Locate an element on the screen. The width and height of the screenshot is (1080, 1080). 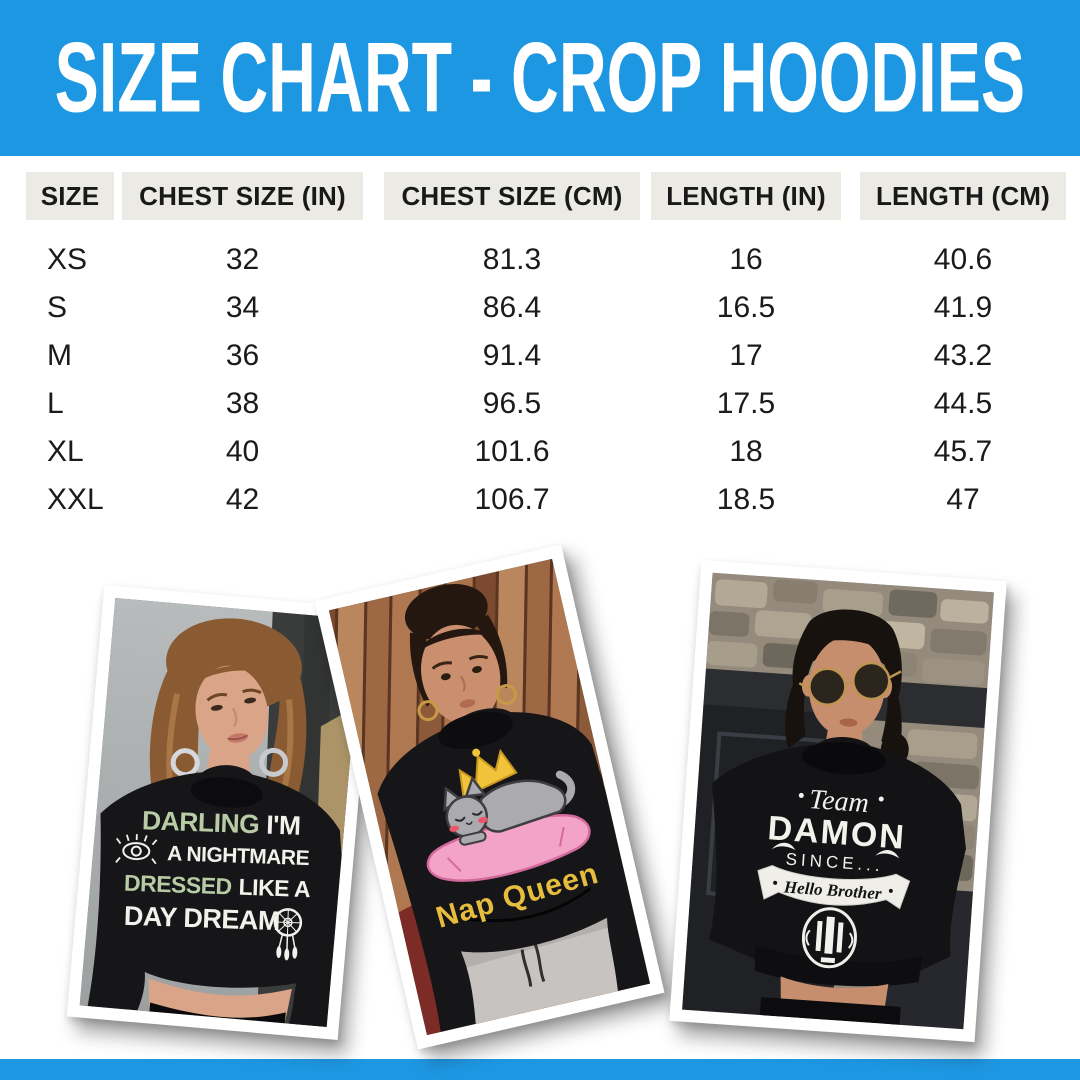
length-cm-value: 44.5 is located at coordinates (963, 403).